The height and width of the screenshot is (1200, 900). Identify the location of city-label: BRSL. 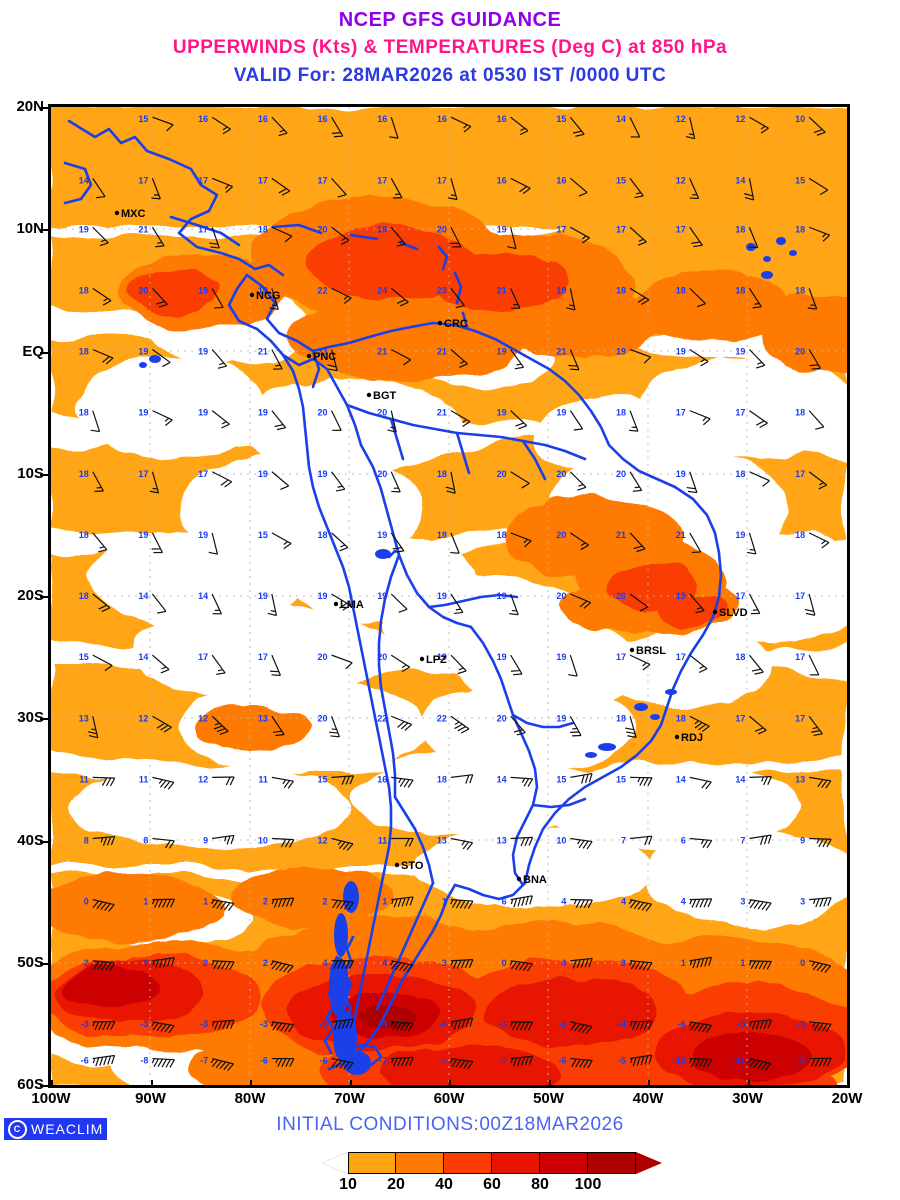
(651, 651).